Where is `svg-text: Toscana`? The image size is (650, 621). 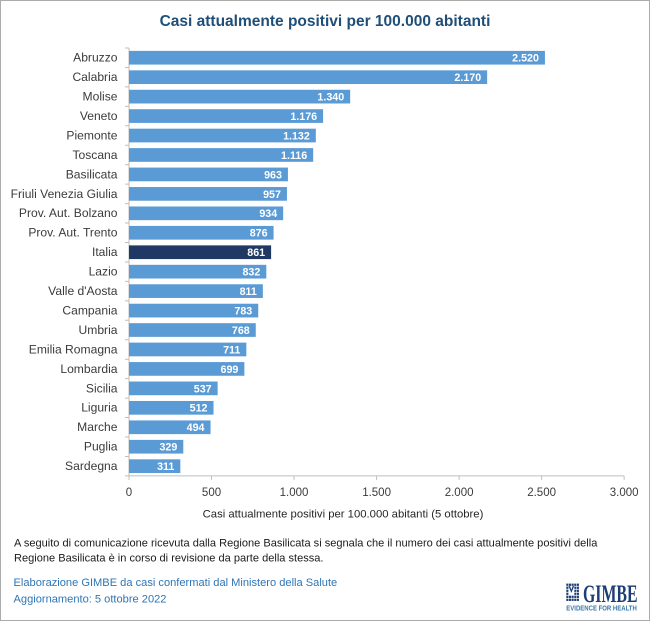 svg-text: Toscana is located at coordinates (94, 155).